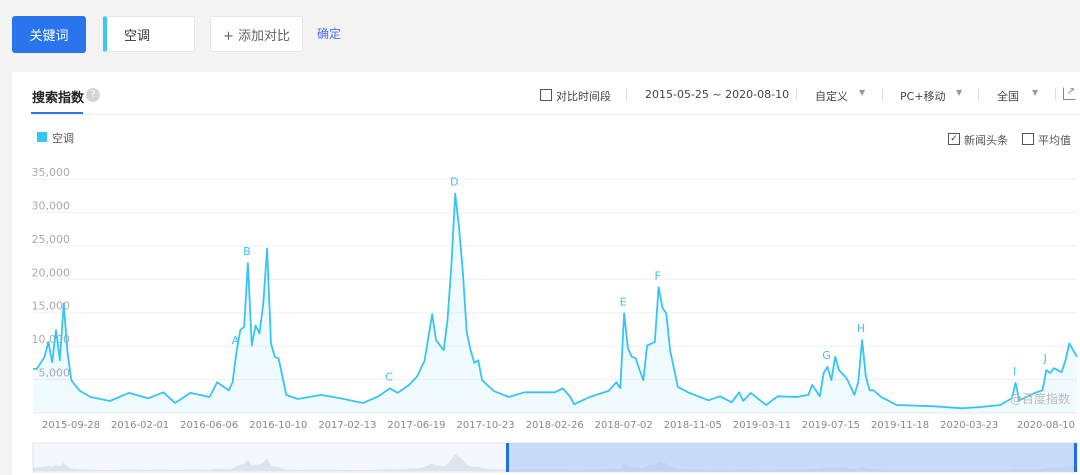 This screenshot has height=475, width=1080. Describe the element at coordinates (149, 34) in the screenshot. I see `keyword-input: 空调` at that location.